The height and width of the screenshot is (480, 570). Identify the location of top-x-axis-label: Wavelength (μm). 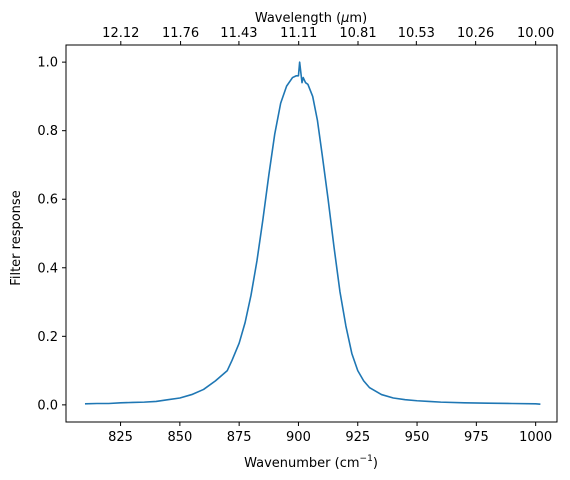
(311, 18).